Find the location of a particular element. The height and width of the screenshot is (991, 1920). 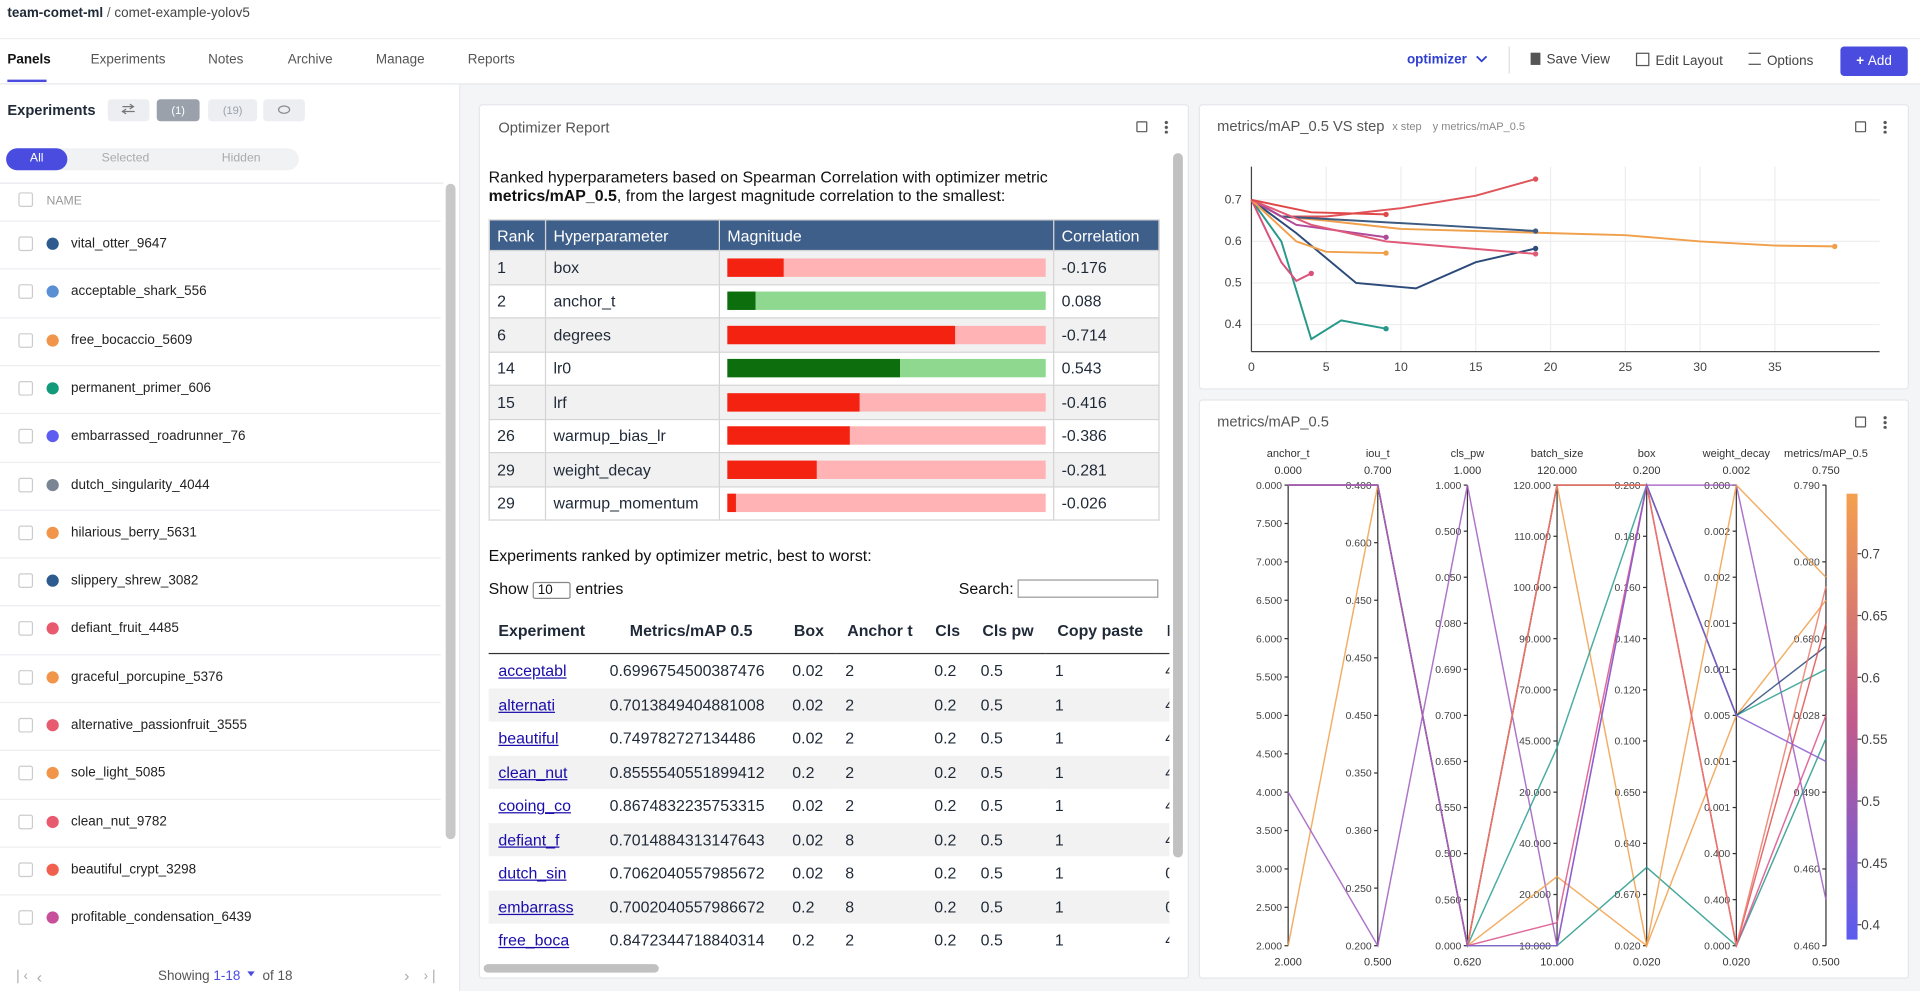

experiment-name: profitable_condensation_6439 is located at coordinates (161, 918).